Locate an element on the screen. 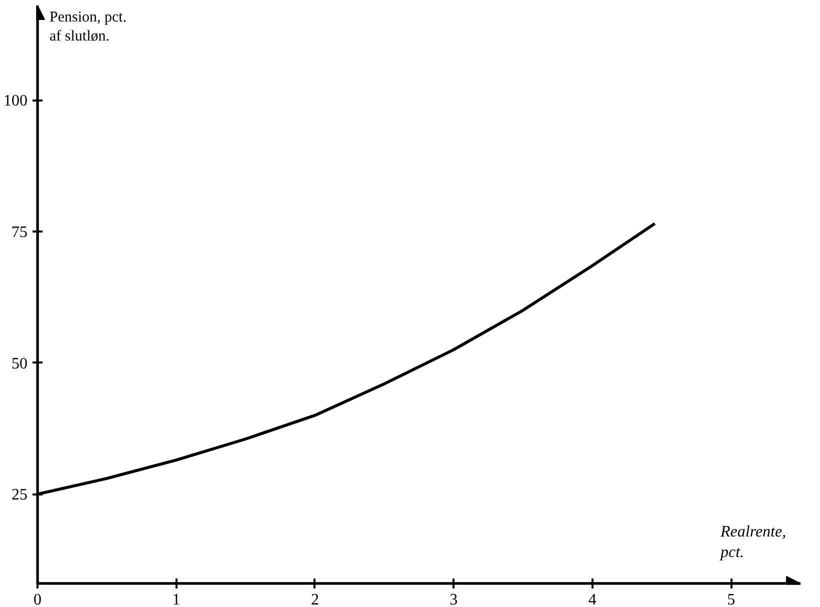 The image size is (820, 607). x-tick-label: 0 is located at coordinates (38, 599).